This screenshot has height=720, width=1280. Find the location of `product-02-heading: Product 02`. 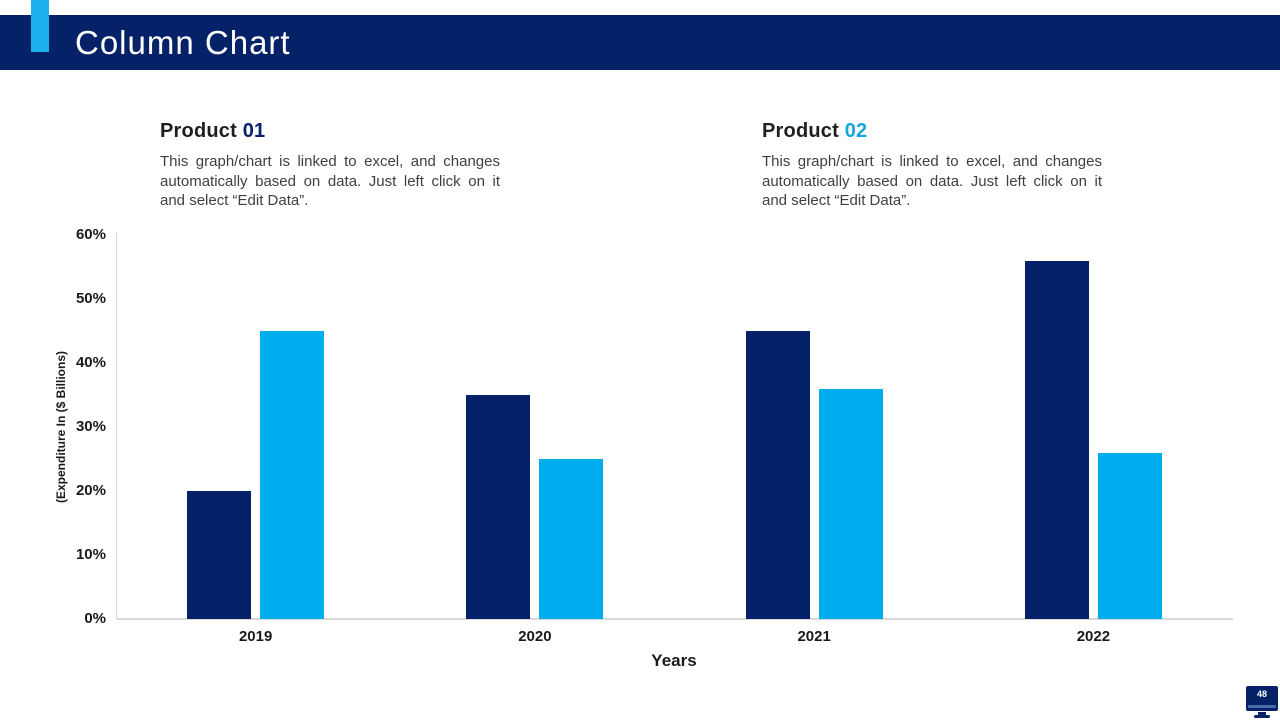

product-02-heading: Product 02 is located at coordinates (932, 131).